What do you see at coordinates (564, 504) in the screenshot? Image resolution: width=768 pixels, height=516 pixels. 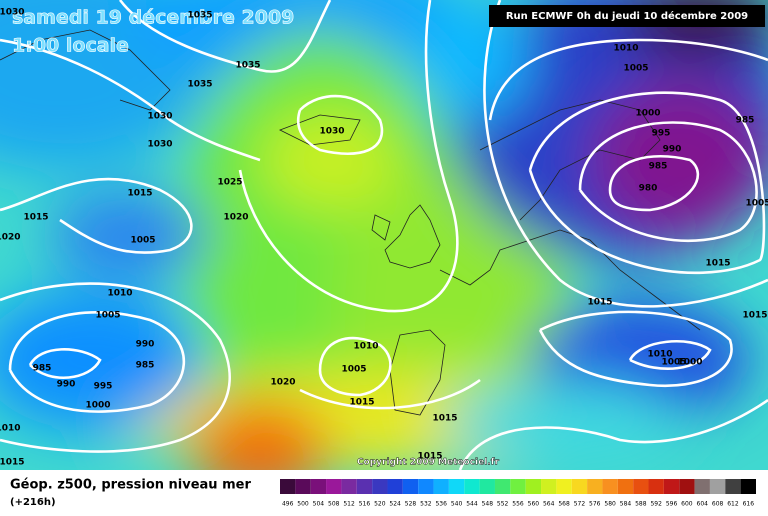 I see `scale-label: 568` at bounding box center [564, 504].